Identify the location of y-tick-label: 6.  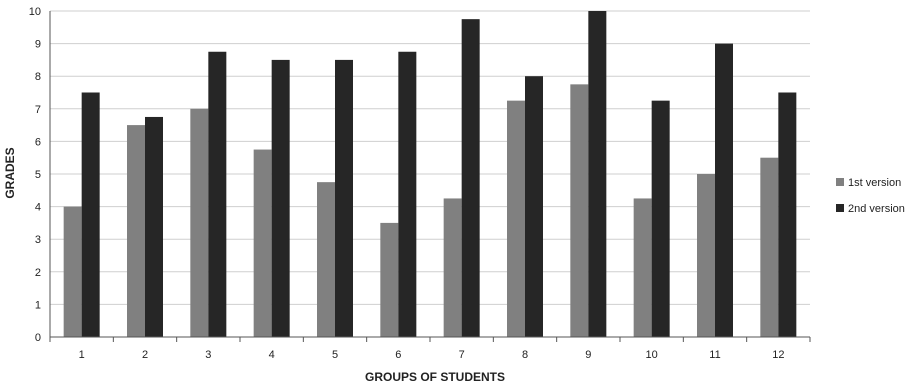
(38, 142).